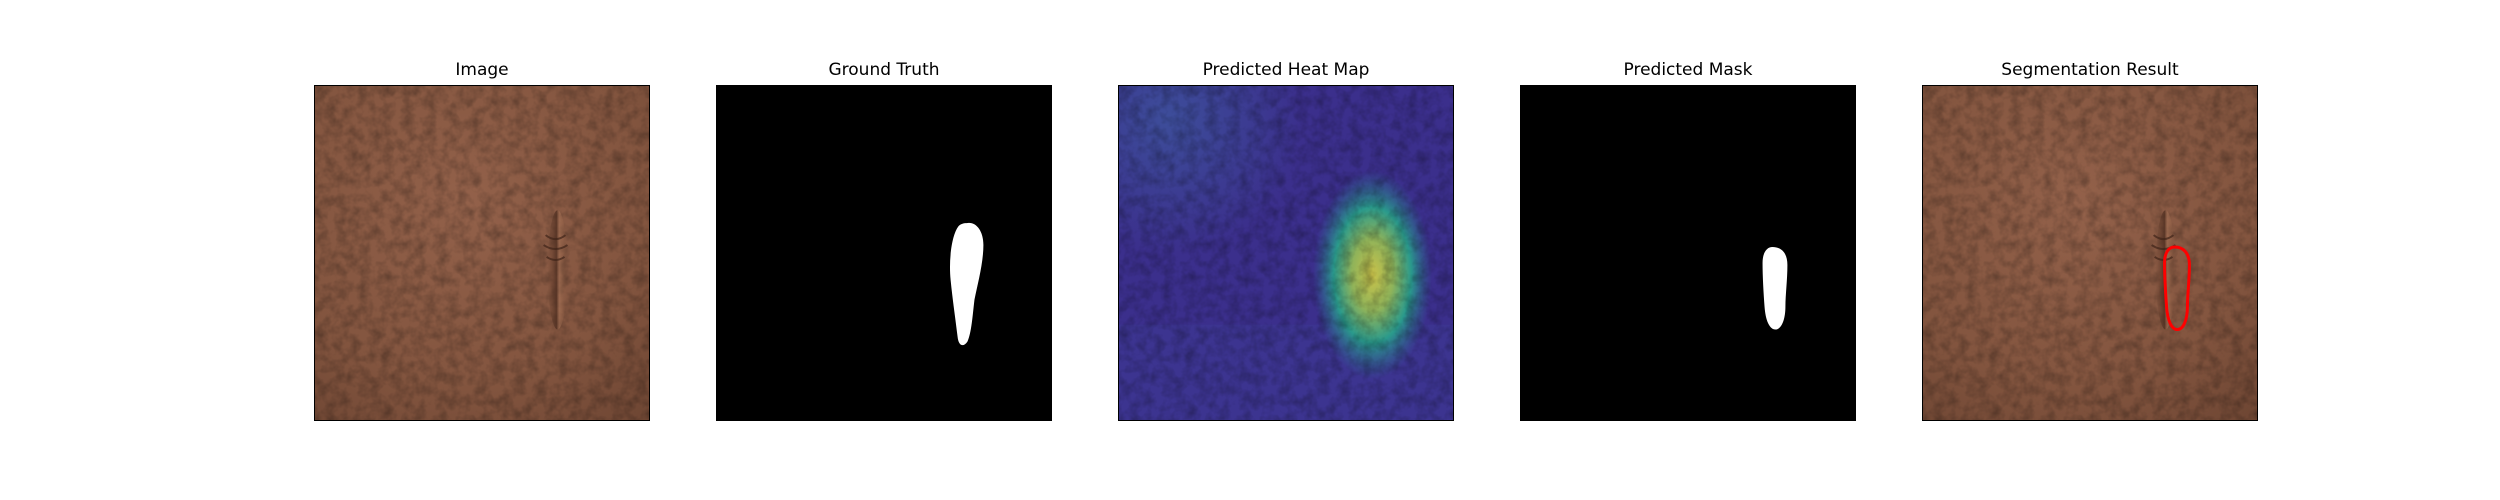 The image size is (2500, 500). What do you see at coordinates (2090, 70) in the screenshot?
I see `panel-title: Segmentation Result` at bounding box center [2090, 70].